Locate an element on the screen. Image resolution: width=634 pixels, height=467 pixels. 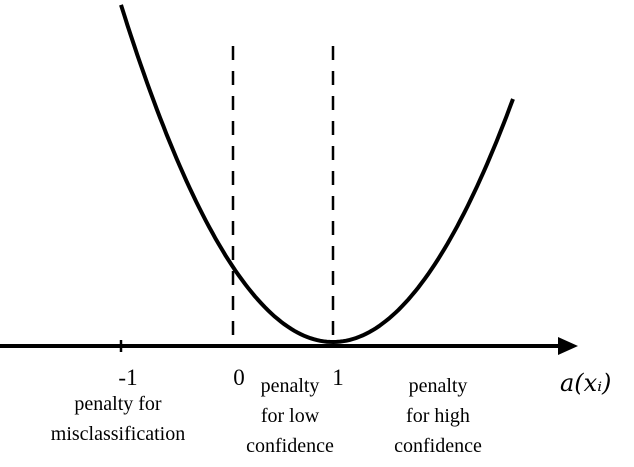
tick-label-zero: 0 is located at coordinates (239, 377).